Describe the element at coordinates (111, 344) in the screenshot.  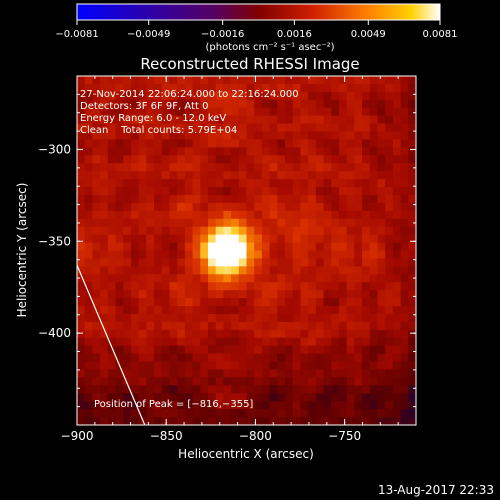
I see `limb-line` at that location.